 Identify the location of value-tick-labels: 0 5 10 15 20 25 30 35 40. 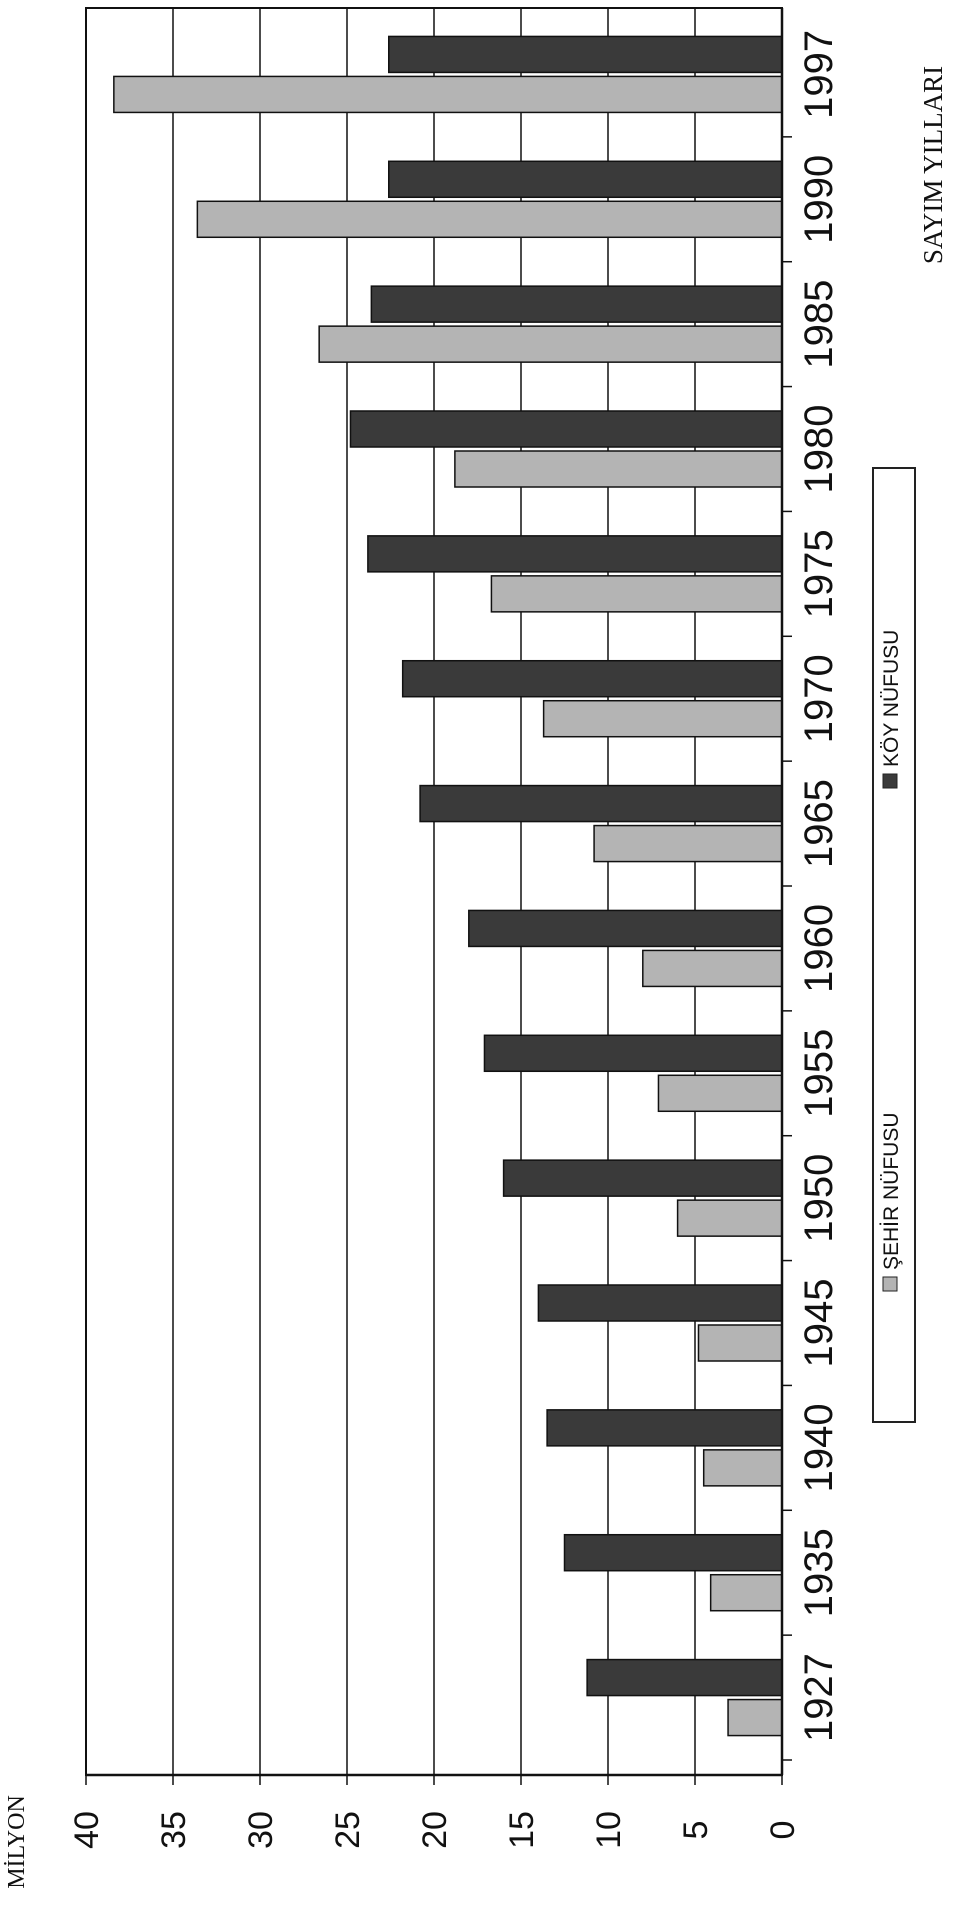
(435, 1830).